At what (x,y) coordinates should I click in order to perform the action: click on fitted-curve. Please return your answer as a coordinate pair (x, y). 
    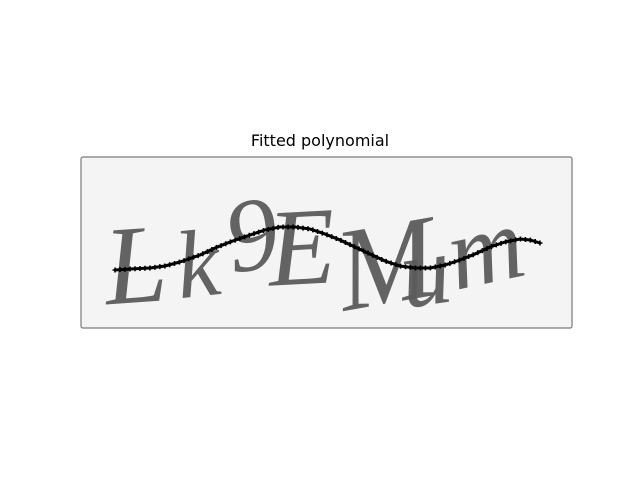
    Looking at the image, I should click on (327, 248).